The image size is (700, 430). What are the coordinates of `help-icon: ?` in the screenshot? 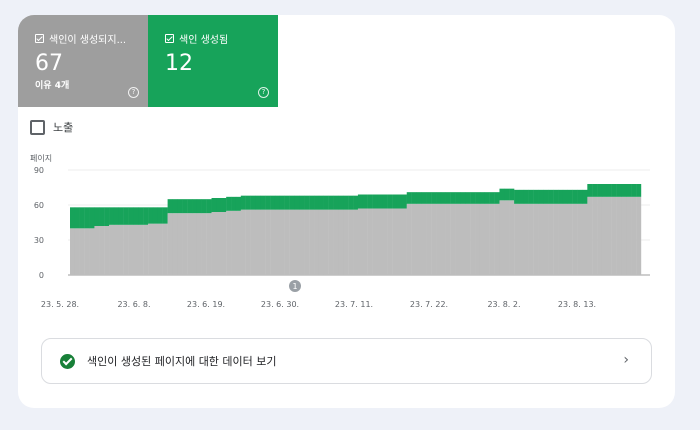 It's located at (133, 92).